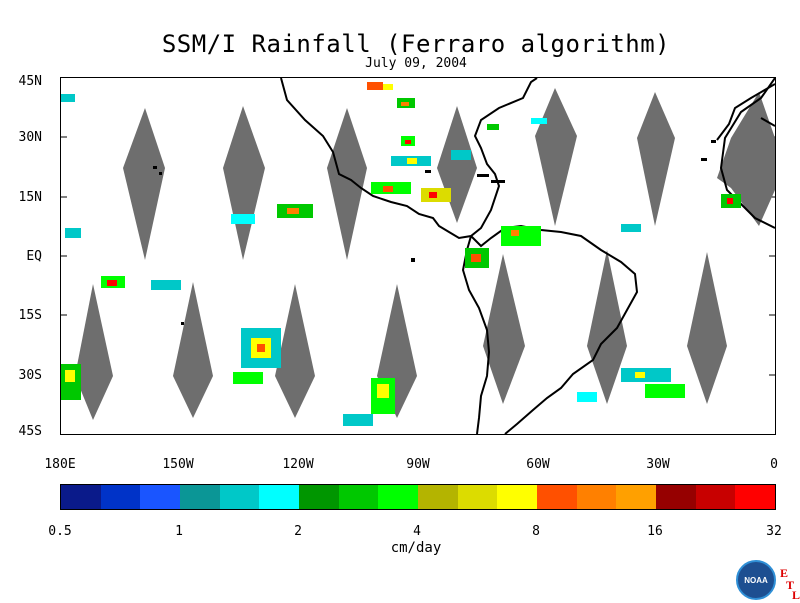 This screenshot has width=800, height=603. I want to click on noaa-logo: NOAA, so click(756, 580).